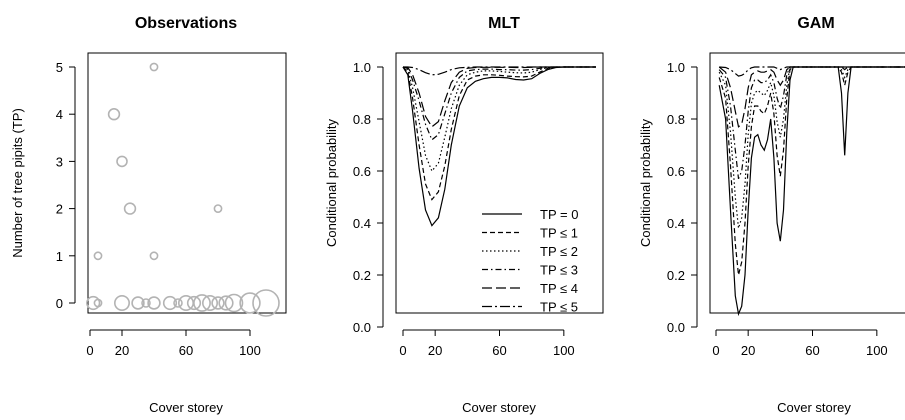 The image size is (905, 420). Describe the element at coordinates (676, 67) in the screenshot. I see `gam-y-tick-label: 1.0` at that location.